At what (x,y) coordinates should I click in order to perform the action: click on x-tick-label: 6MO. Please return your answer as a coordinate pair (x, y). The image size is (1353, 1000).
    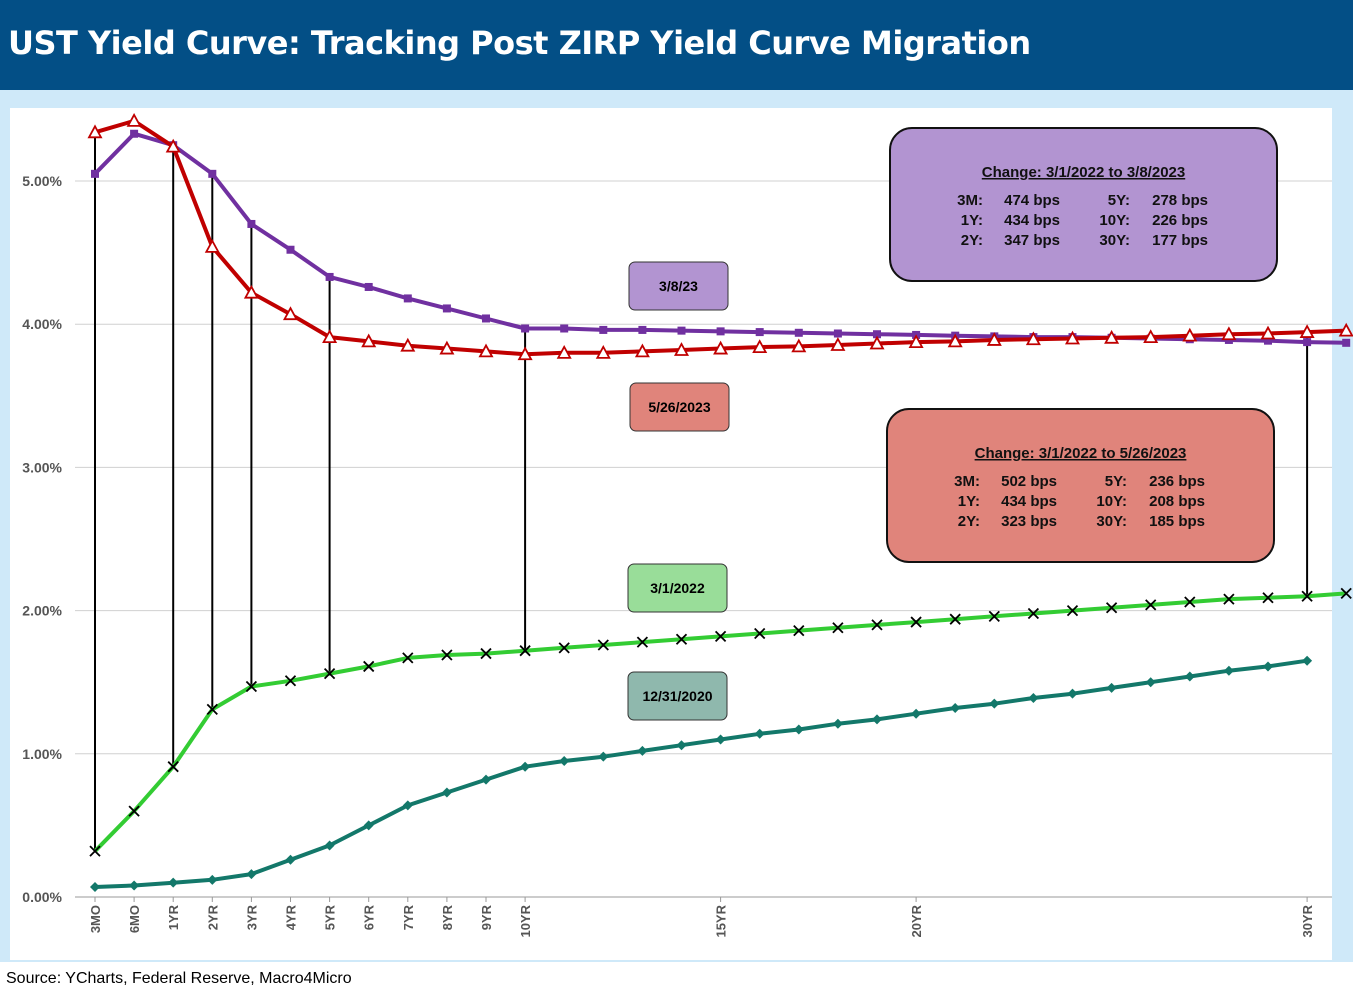
    Looking at the image, I should click on (134, 919).